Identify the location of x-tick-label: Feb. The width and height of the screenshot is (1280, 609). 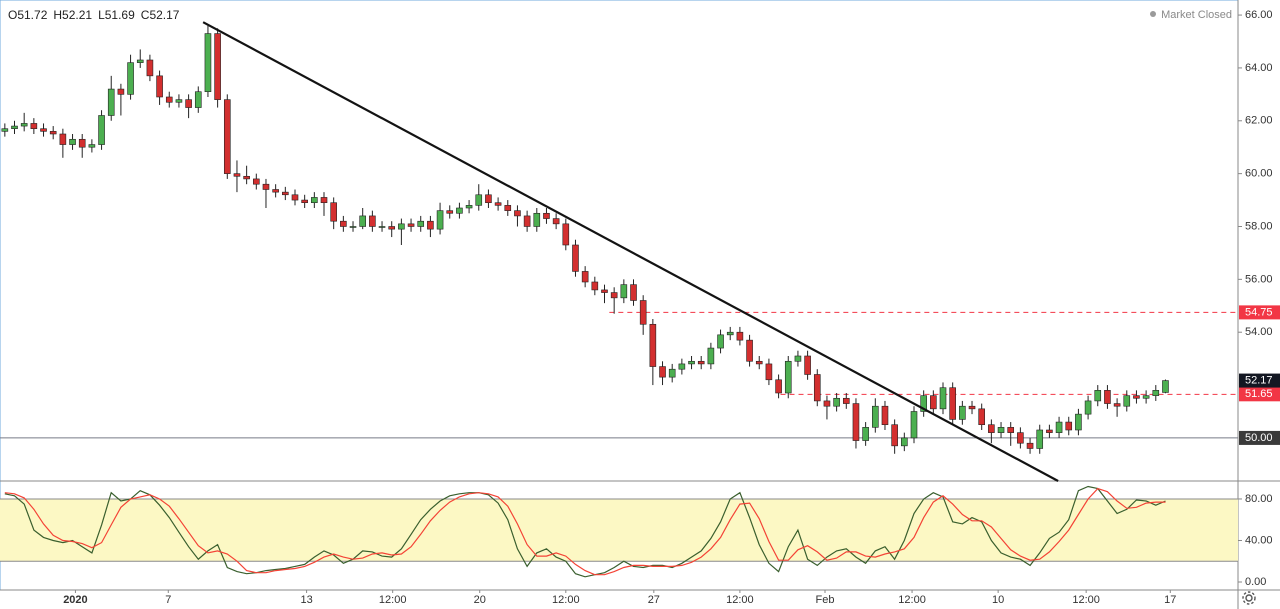
(825, 600).